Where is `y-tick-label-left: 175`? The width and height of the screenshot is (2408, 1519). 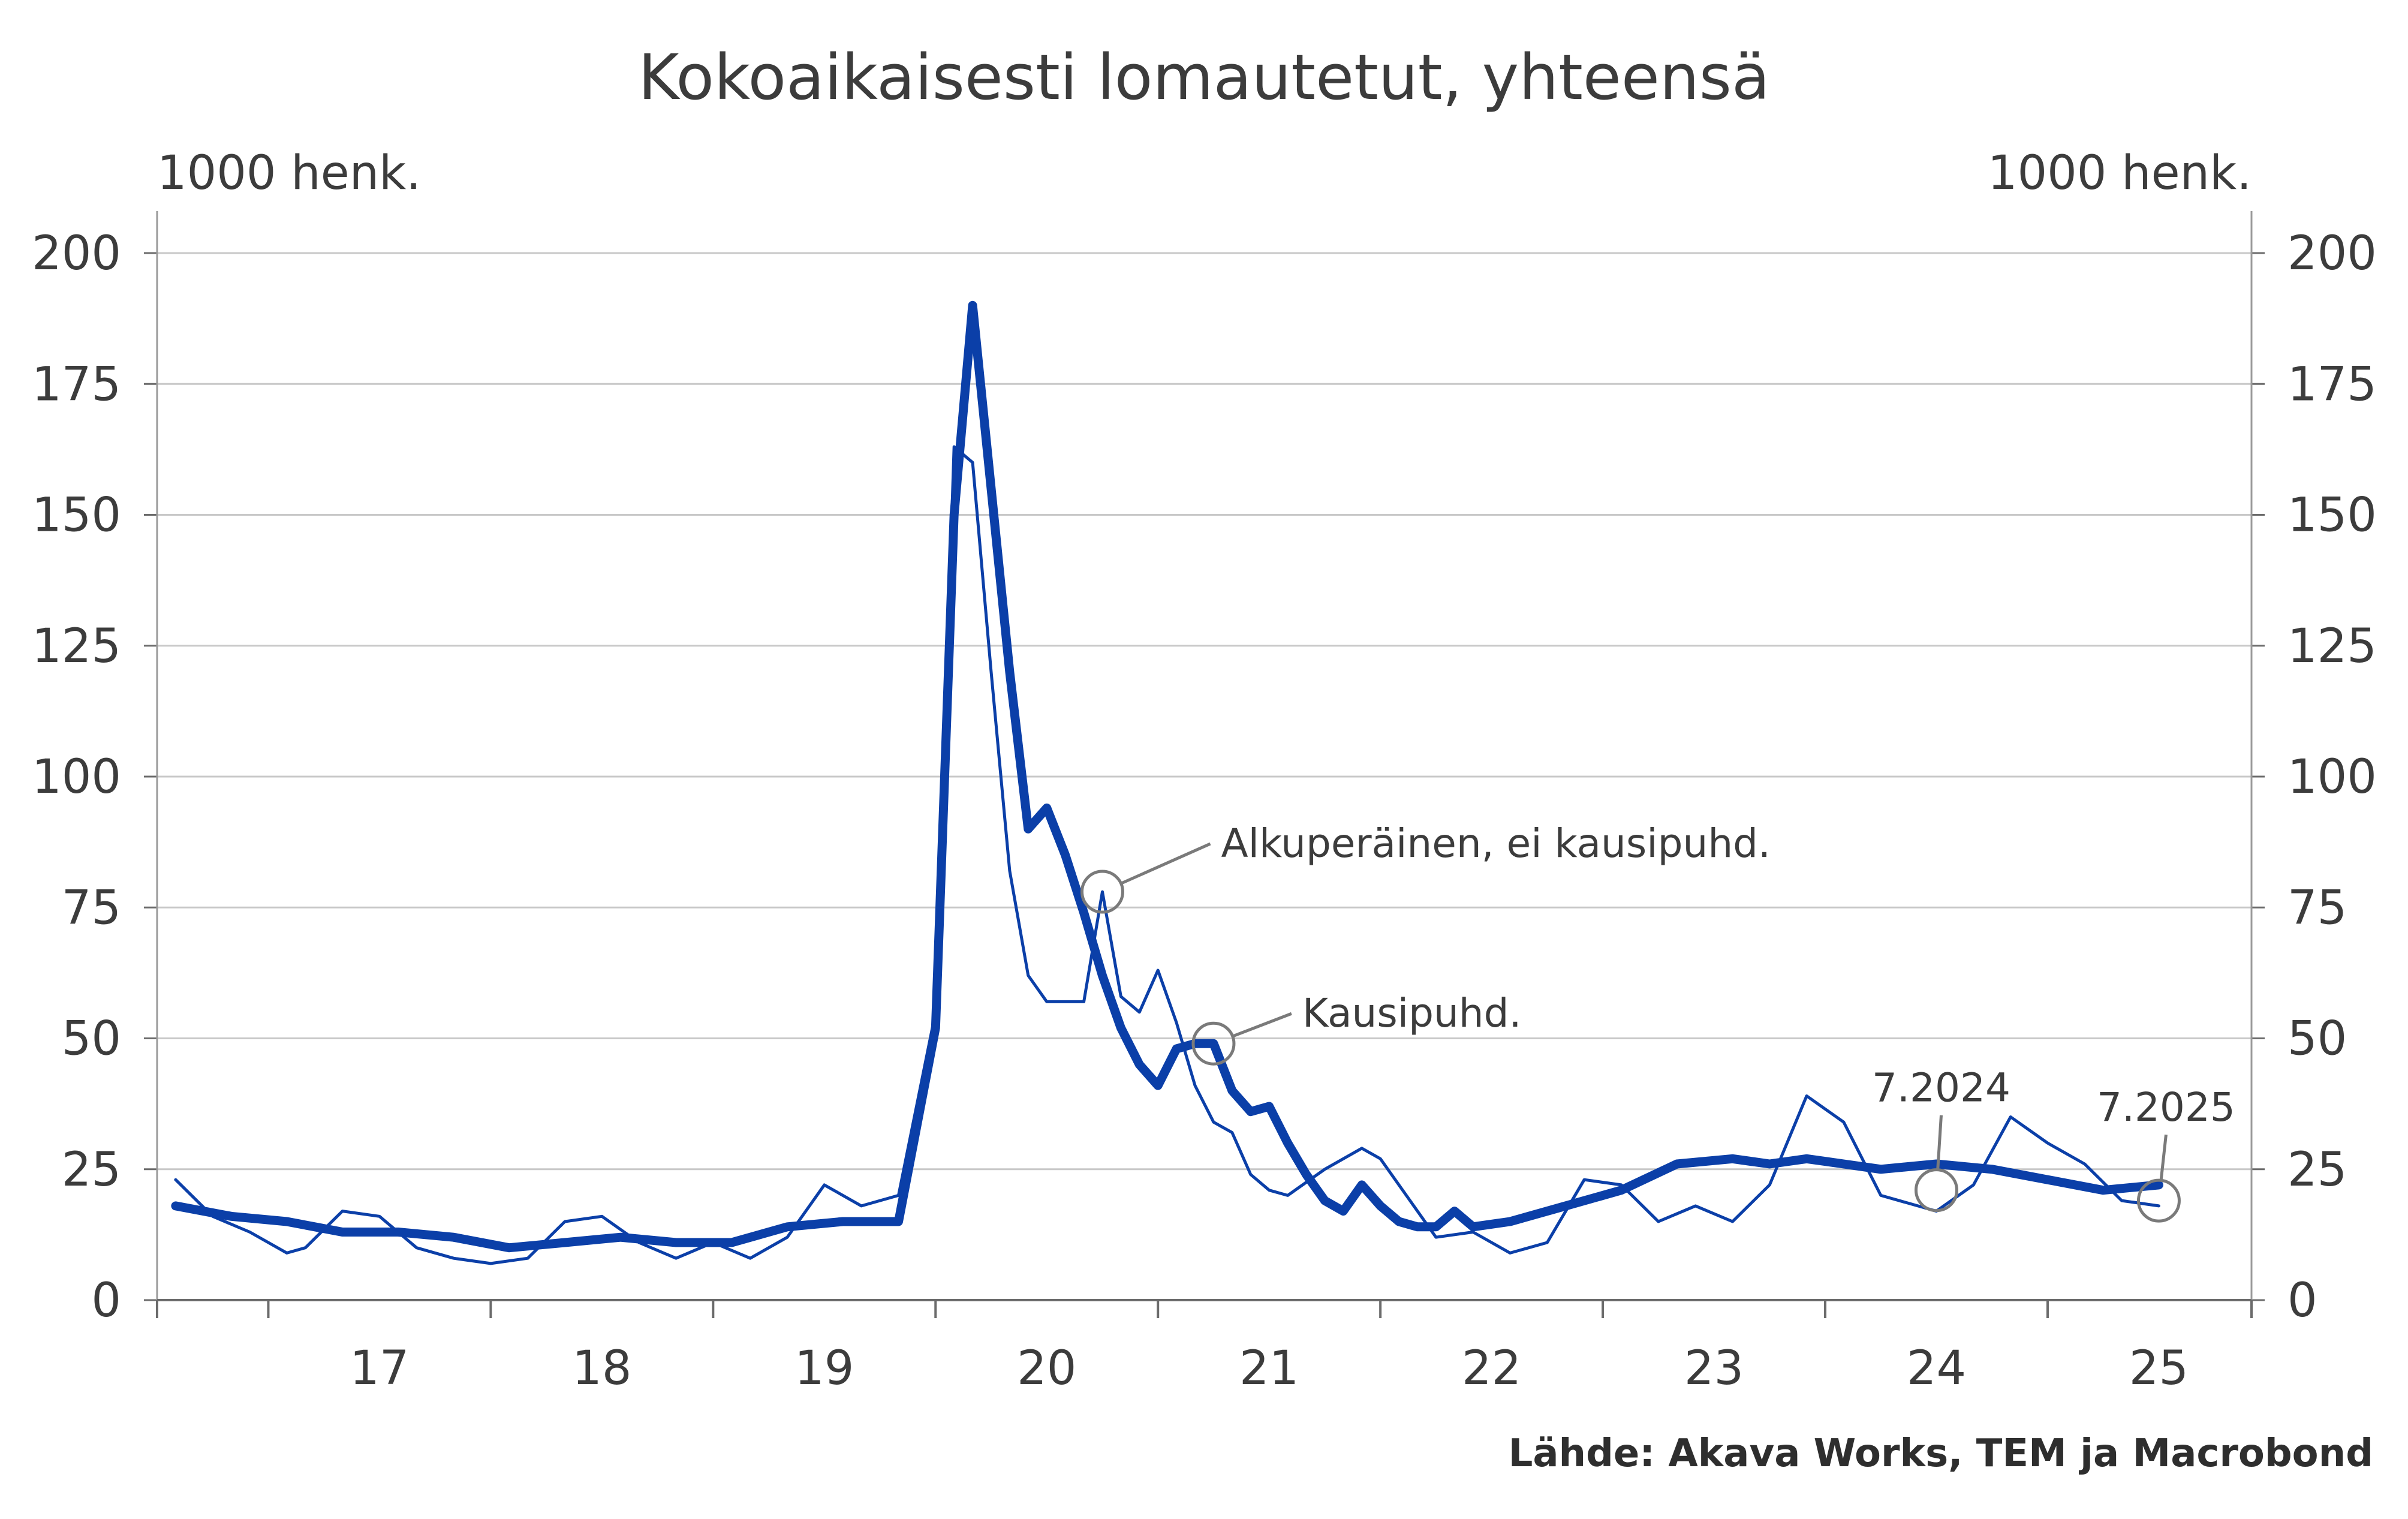 y-tick-label-left: 175 is located at coordinates (77, 384).